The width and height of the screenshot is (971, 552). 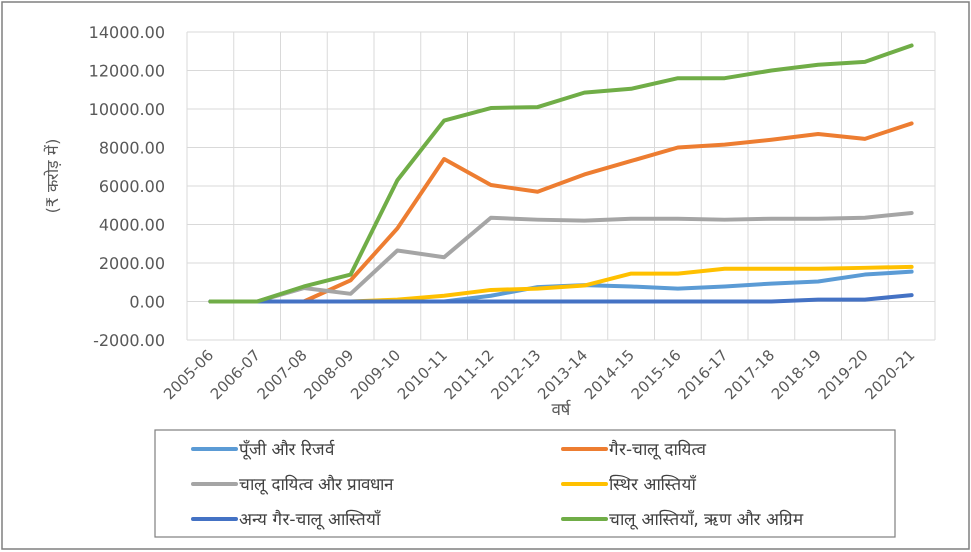 What do you see at coordinates (126, 71) in the screenshot?
I see `y-tick-label: 12000.00` at bounding box center [126, 71].